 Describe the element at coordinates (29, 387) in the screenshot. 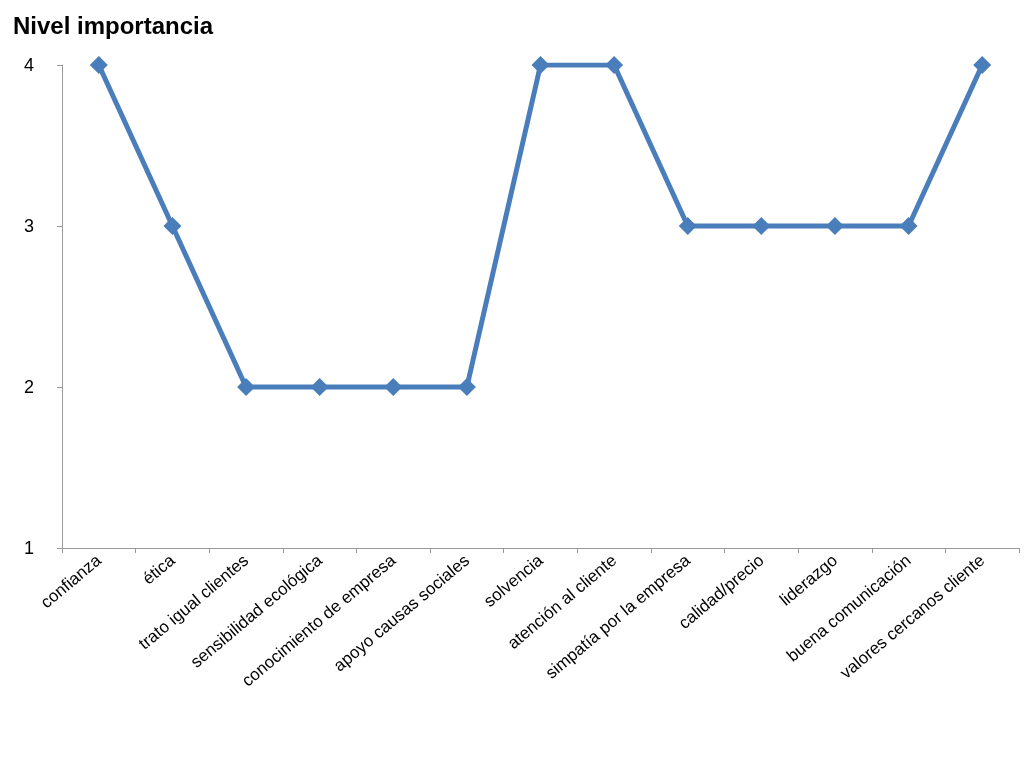

I see `y-tick-label: 2` at that location.